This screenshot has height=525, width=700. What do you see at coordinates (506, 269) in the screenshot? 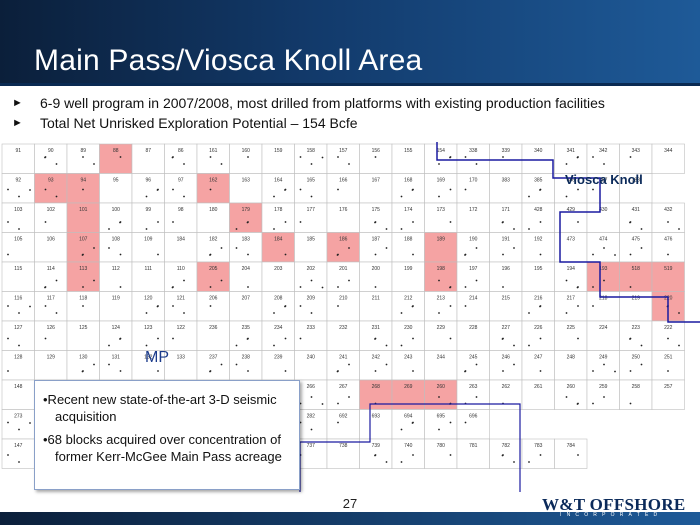
I see `block-number: 196` at bounding box center [506, 269].